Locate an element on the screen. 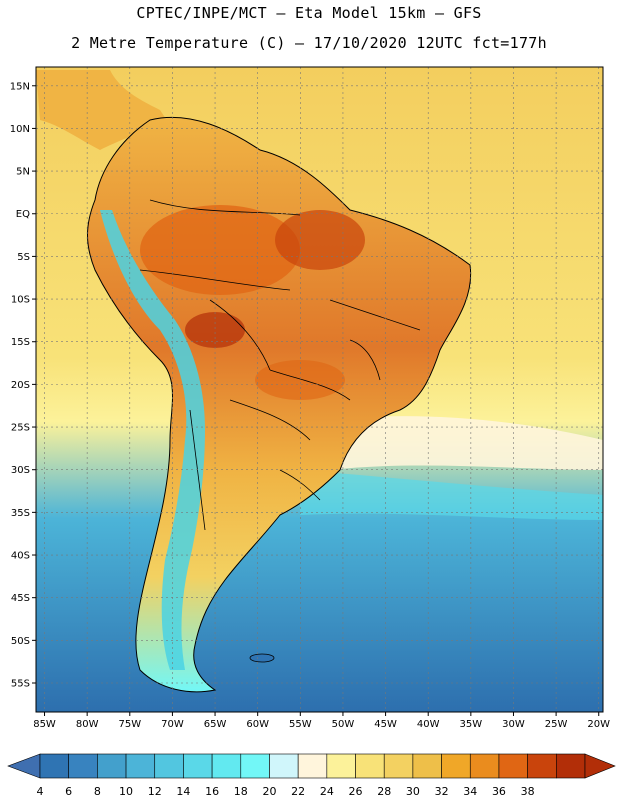  colorbar-label: 8 is located at coordinates (97, 791).